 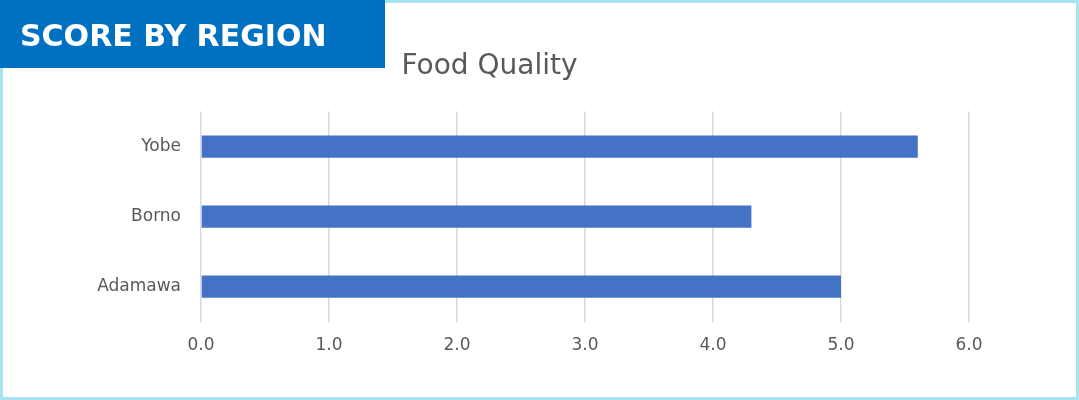 I want to click on chart-subtitle: SCORE BY REGION, so click(x=192, y=34).